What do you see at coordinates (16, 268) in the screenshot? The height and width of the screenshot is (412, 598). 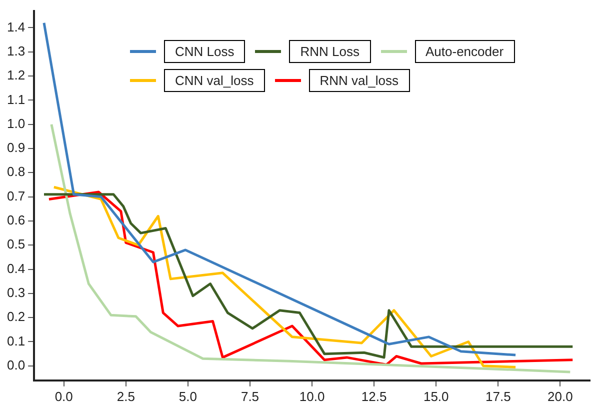 I see `y-tick-label: 0.4` at bounding box center [16, 268].